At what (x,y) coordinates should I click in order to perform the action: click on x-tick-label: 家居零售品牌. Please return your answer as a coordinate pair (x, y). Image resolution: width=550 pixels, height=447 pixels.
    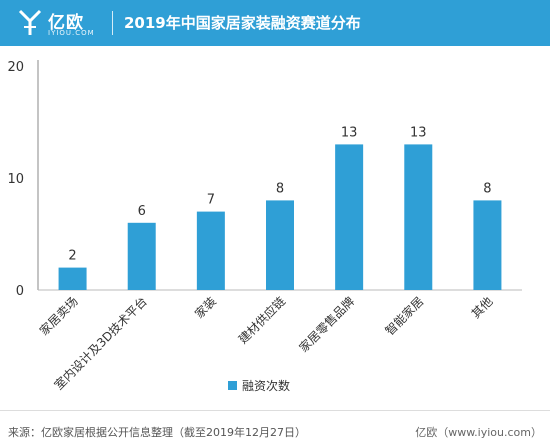
    Looking at the image, I should click on (327, 325).